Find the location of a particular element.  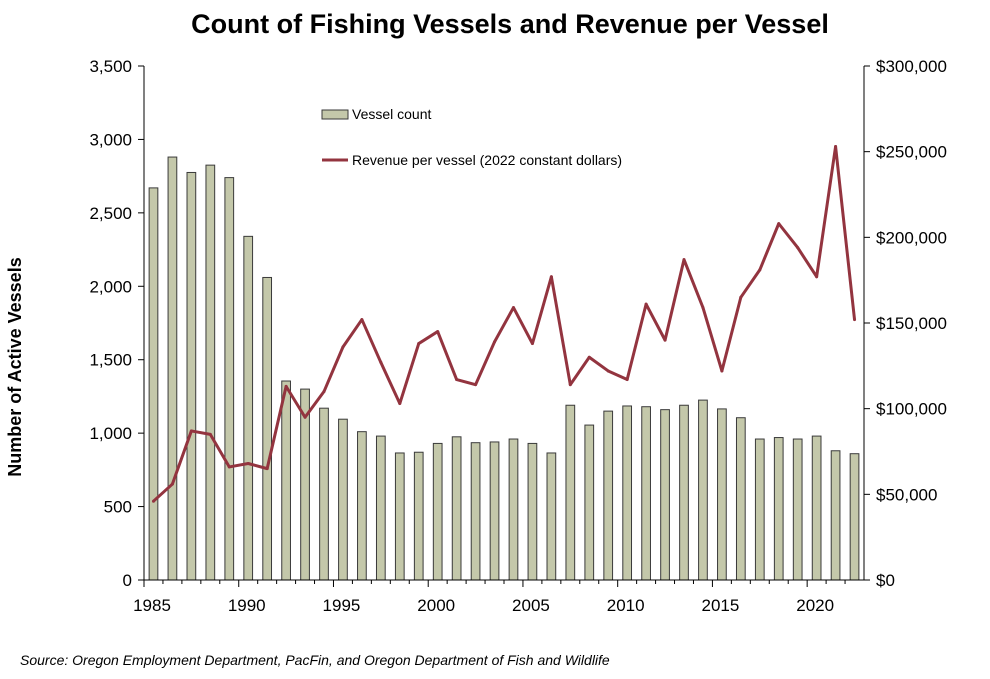

x-tick-label-2020: 2020 is located at coordinates (815, 605).